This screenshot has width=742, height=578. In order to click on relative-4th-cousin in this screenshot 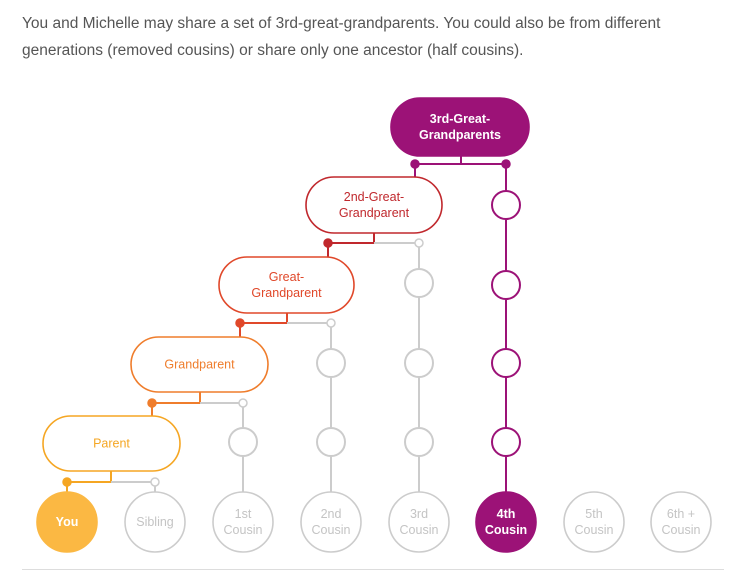, I will do `click(506, 522)`.